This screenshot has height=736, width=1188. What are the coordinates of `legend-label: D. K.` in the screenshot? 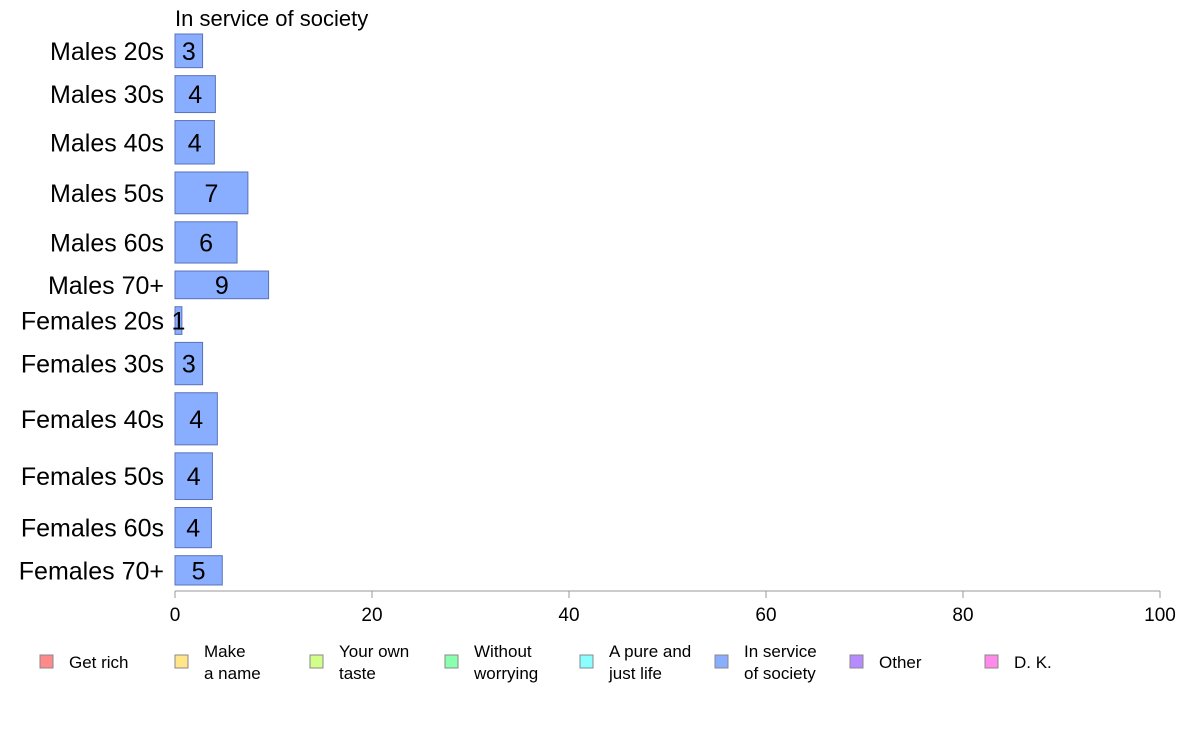 It's located at (1033, 662).